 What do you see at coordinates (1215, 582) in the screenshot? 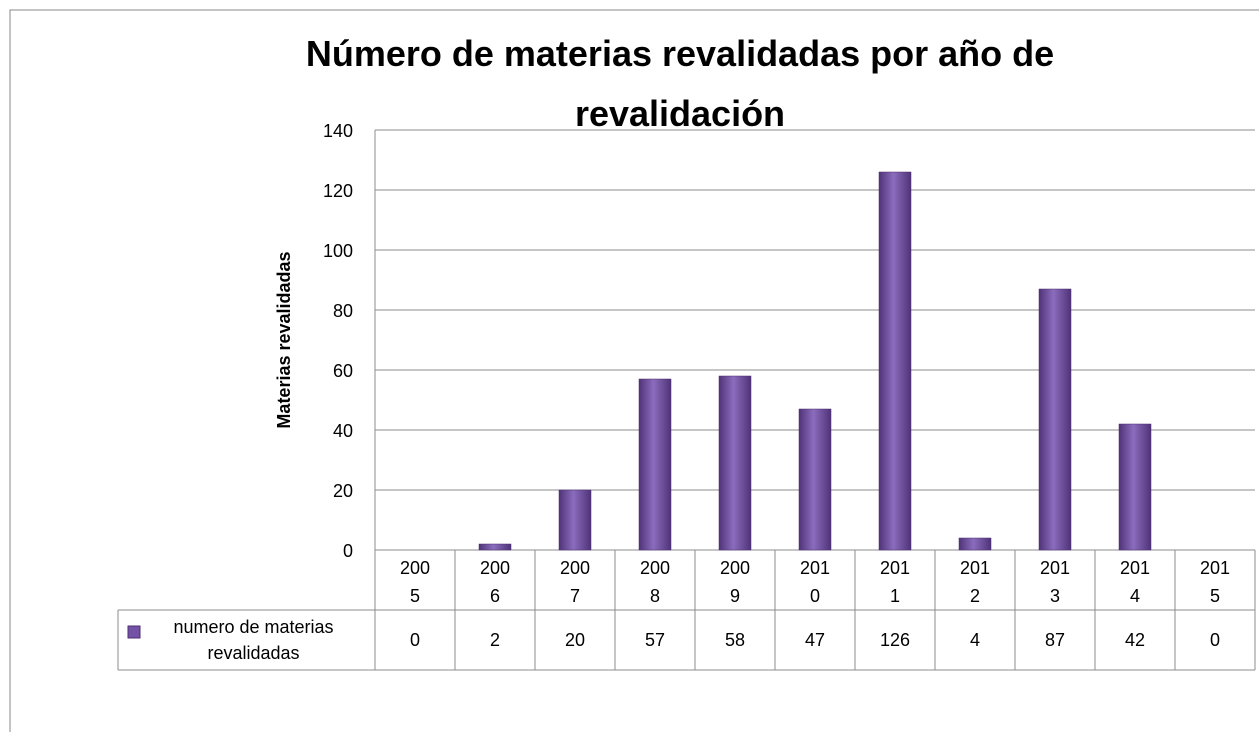
I see `x-tick-label: 2015` at bounding box center [1215, 582].